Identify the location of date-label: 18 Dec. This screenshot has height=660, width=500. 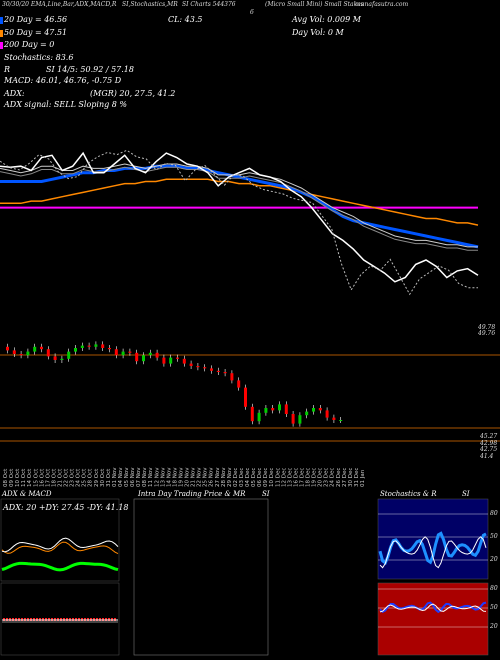
(309, 477).